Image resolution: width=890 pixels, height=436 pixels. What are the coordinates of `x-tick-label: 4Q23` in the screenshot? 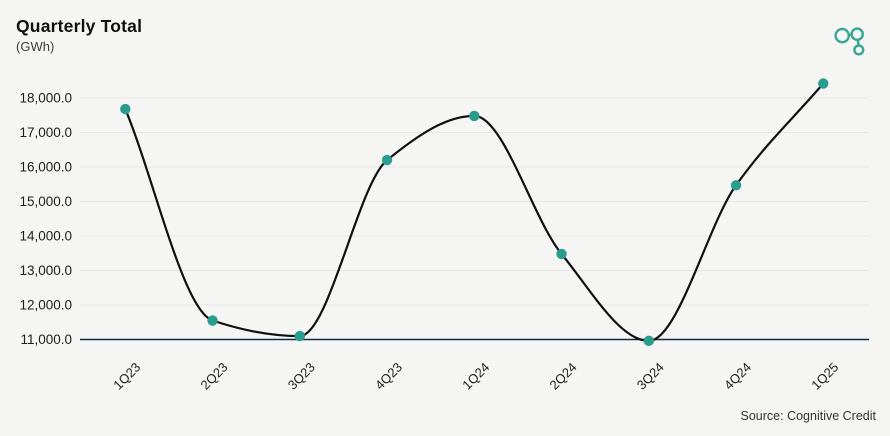 It's located at (388, 376).